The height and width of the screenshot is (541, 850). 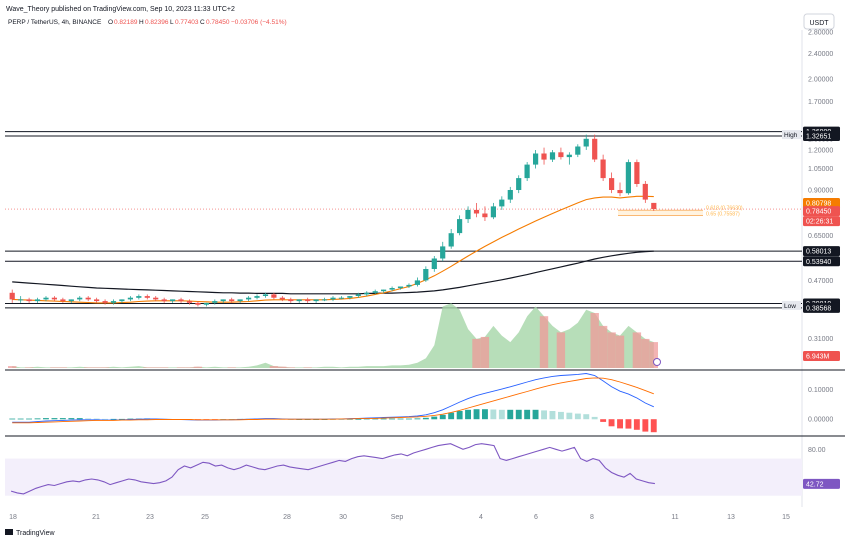 What do you see at coordinates (13, 517) in the screenshot?
I see `time-tick-0: 18` at bounding box center [13, 517].